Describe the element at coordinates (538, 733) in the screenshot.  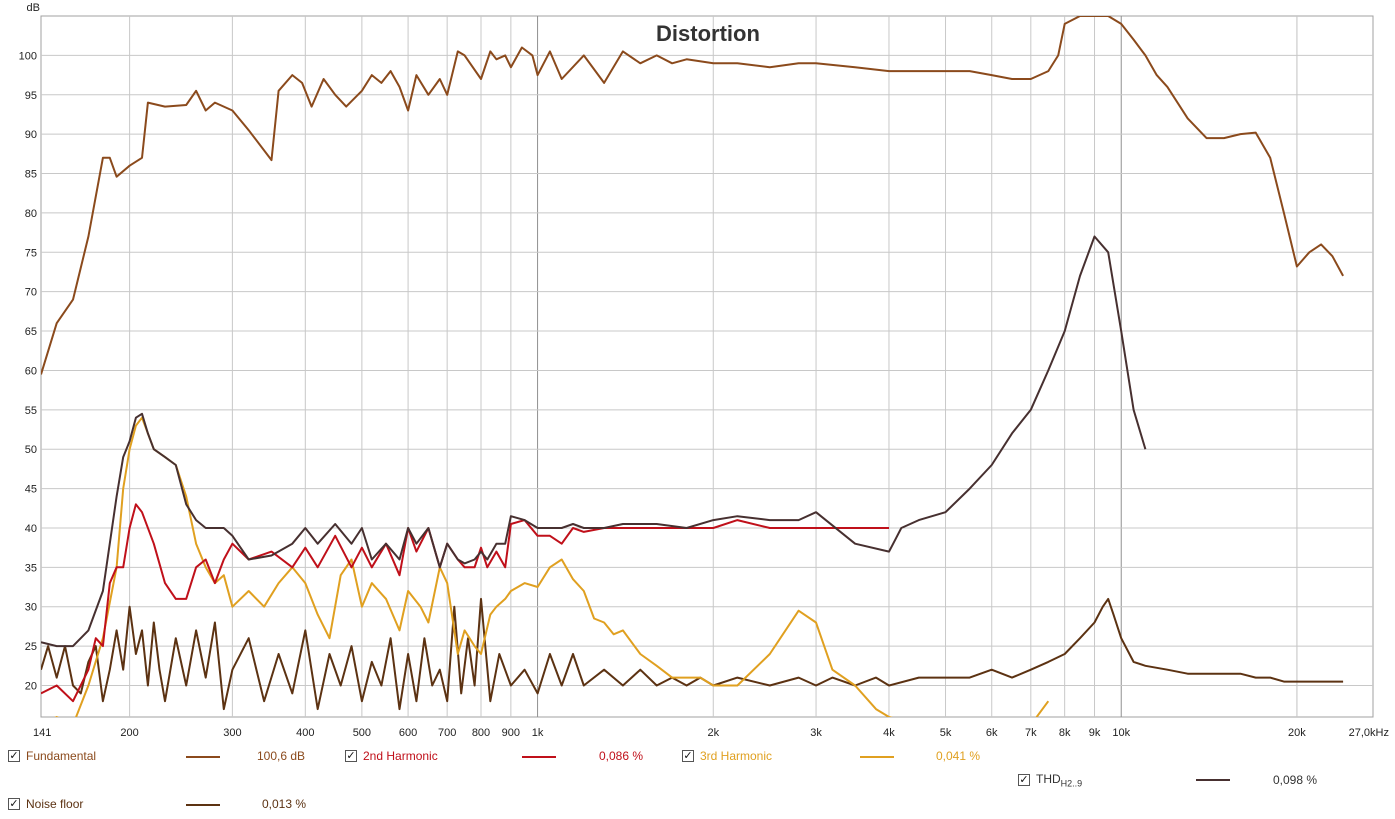
I see `x-tick-label: 1k` at that location.